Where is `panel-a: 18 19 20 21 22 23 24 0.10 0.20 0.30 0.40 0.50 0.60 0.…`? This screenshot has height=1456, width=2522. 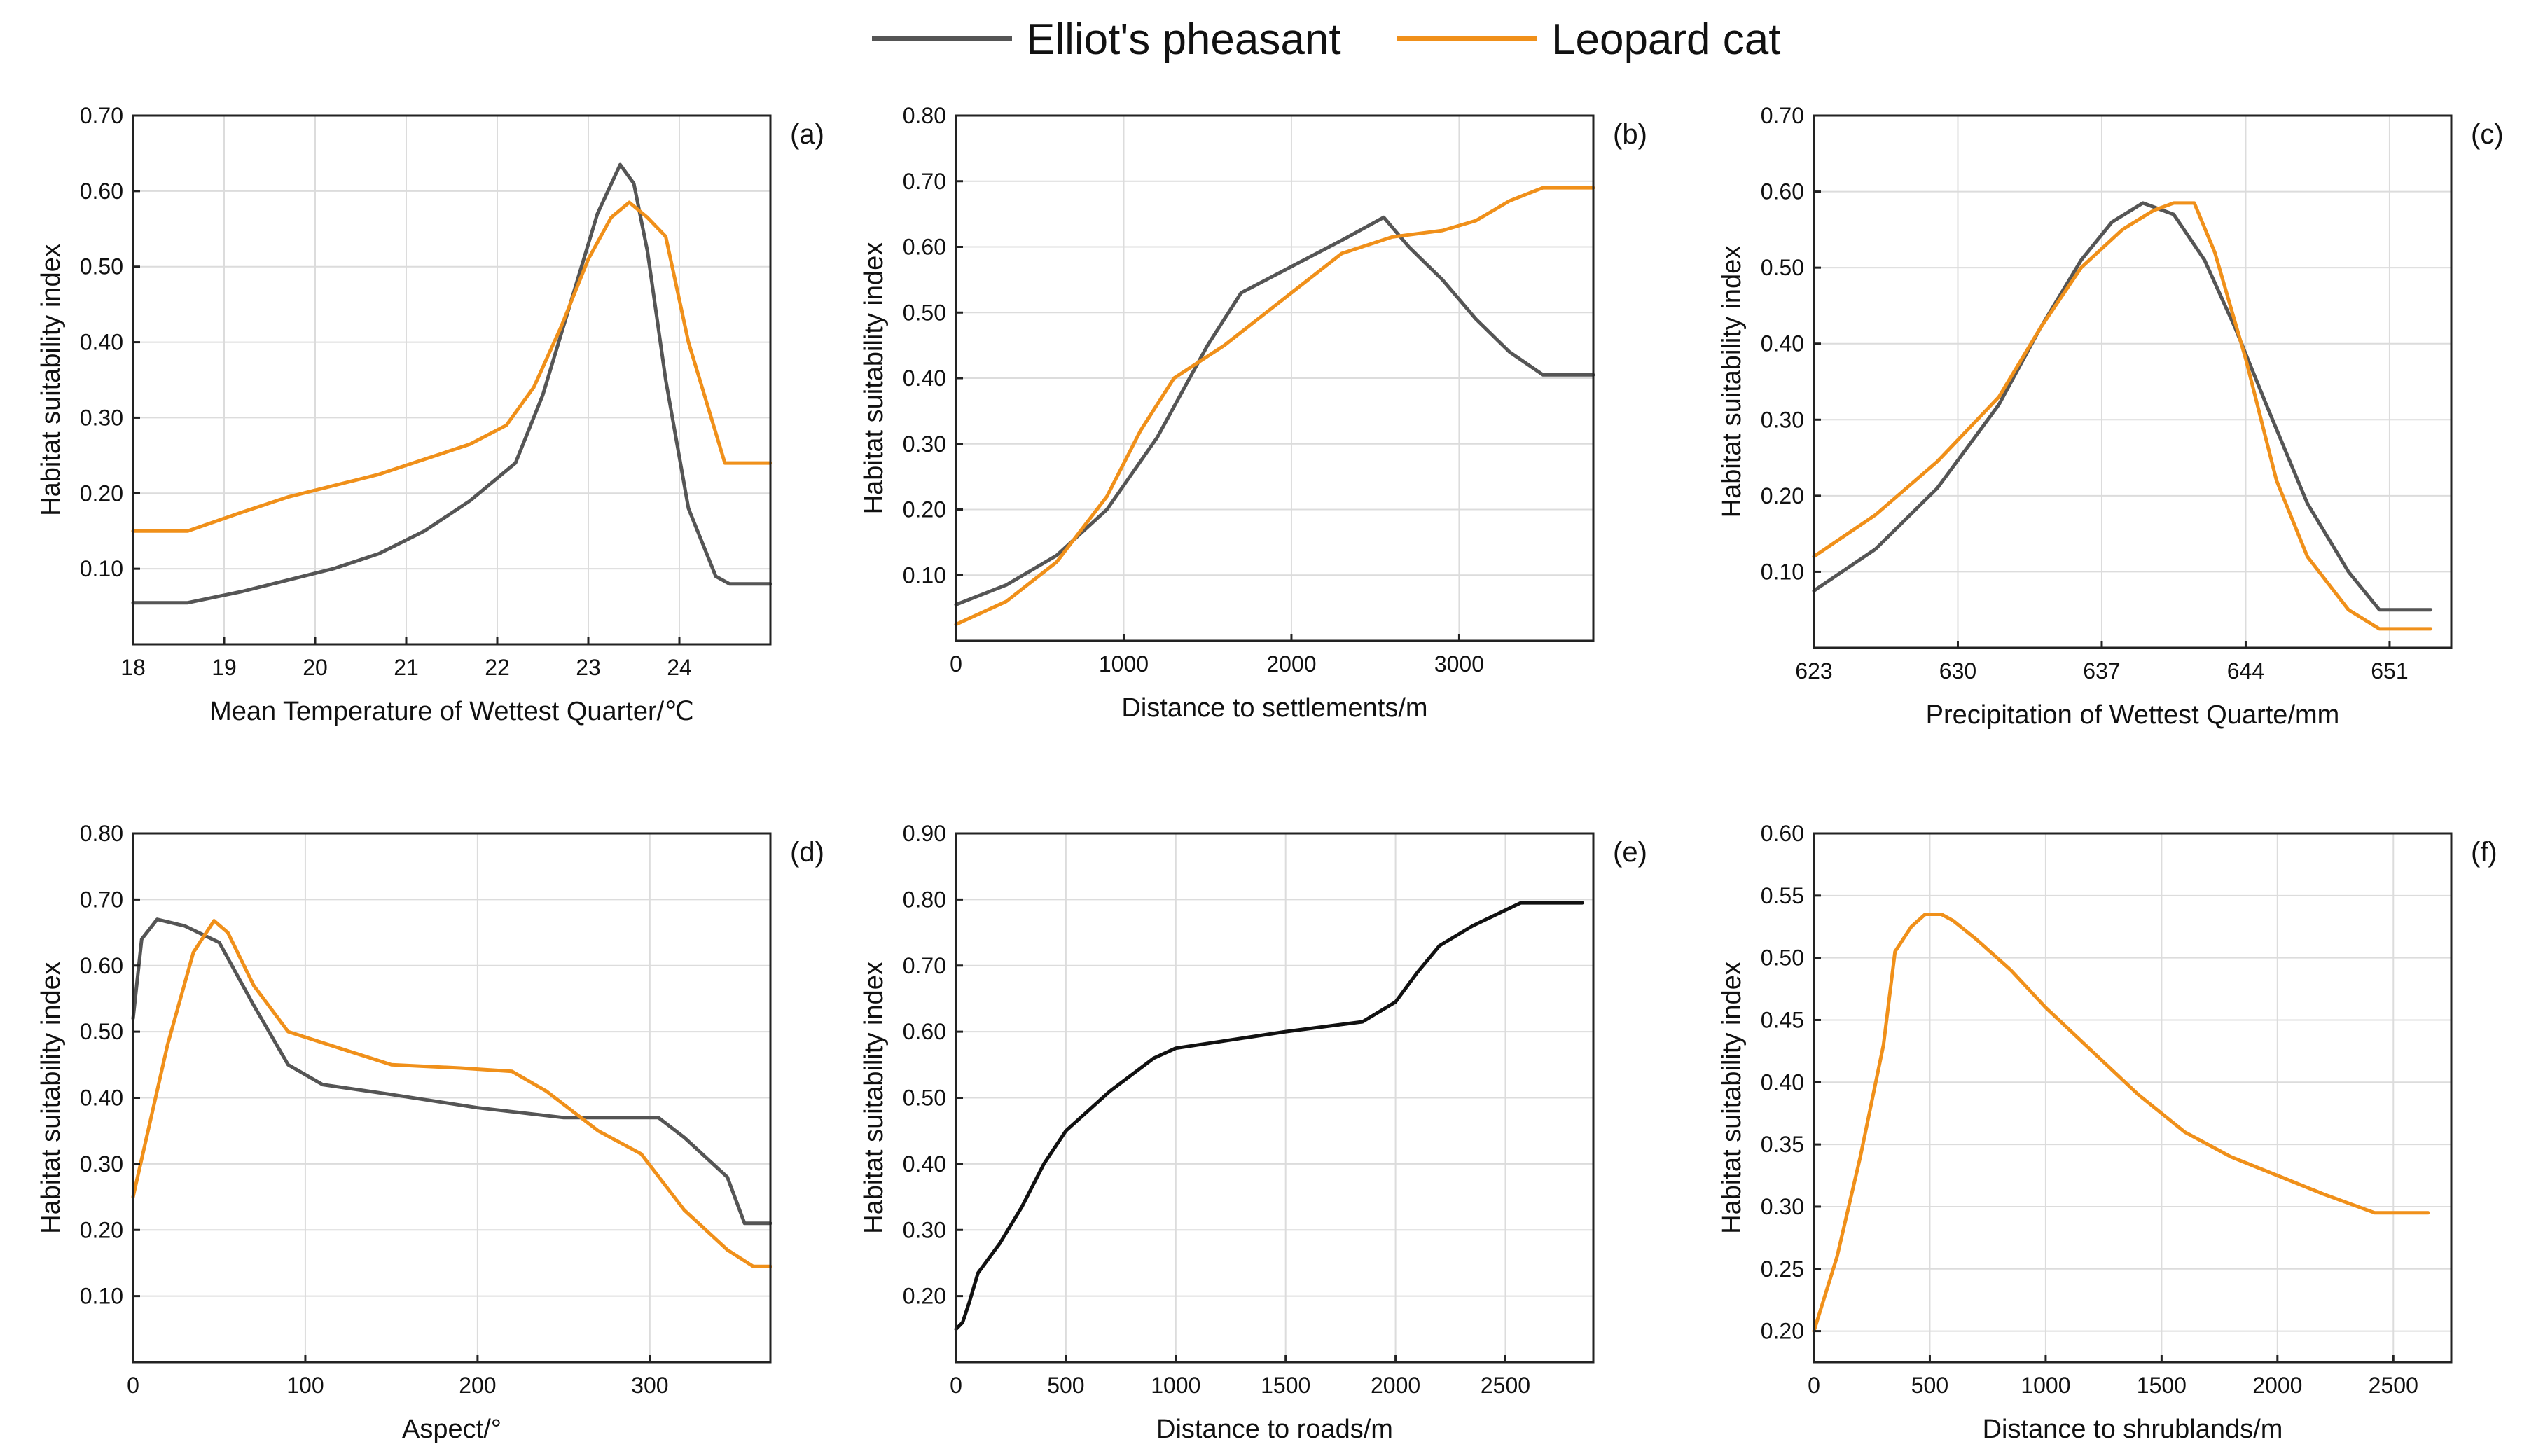 panel-a: 18 19 20 21 22 23 24 0.10 0.20 0.30 0.40 0.50 0.60 0.… is located at coordinates (430, 415).